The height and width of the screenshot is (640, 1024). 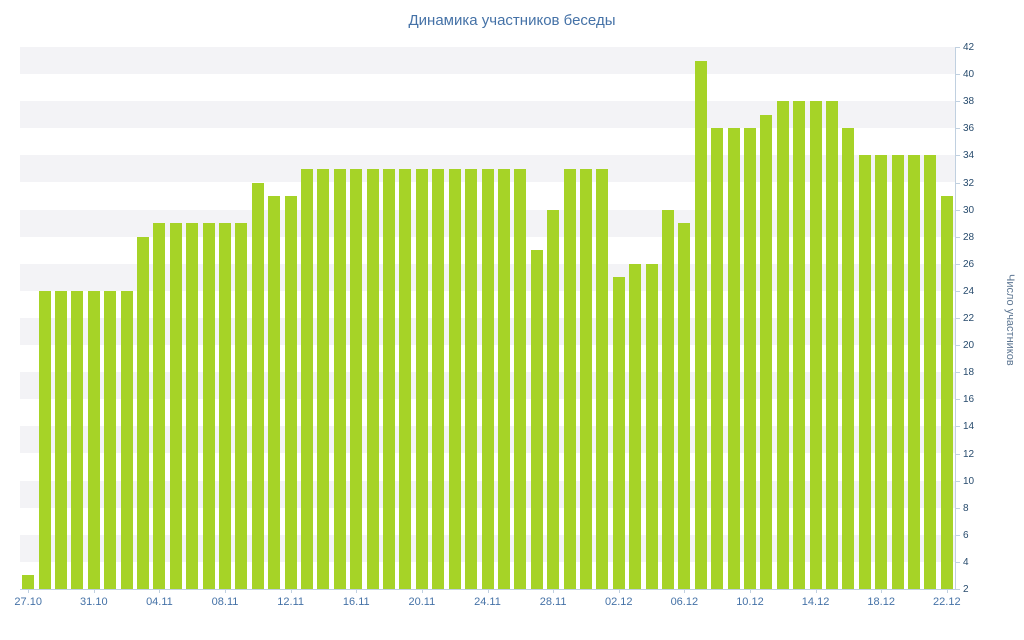 I want to click on x-tick-label: 22.12, so click(x=947, y=602).